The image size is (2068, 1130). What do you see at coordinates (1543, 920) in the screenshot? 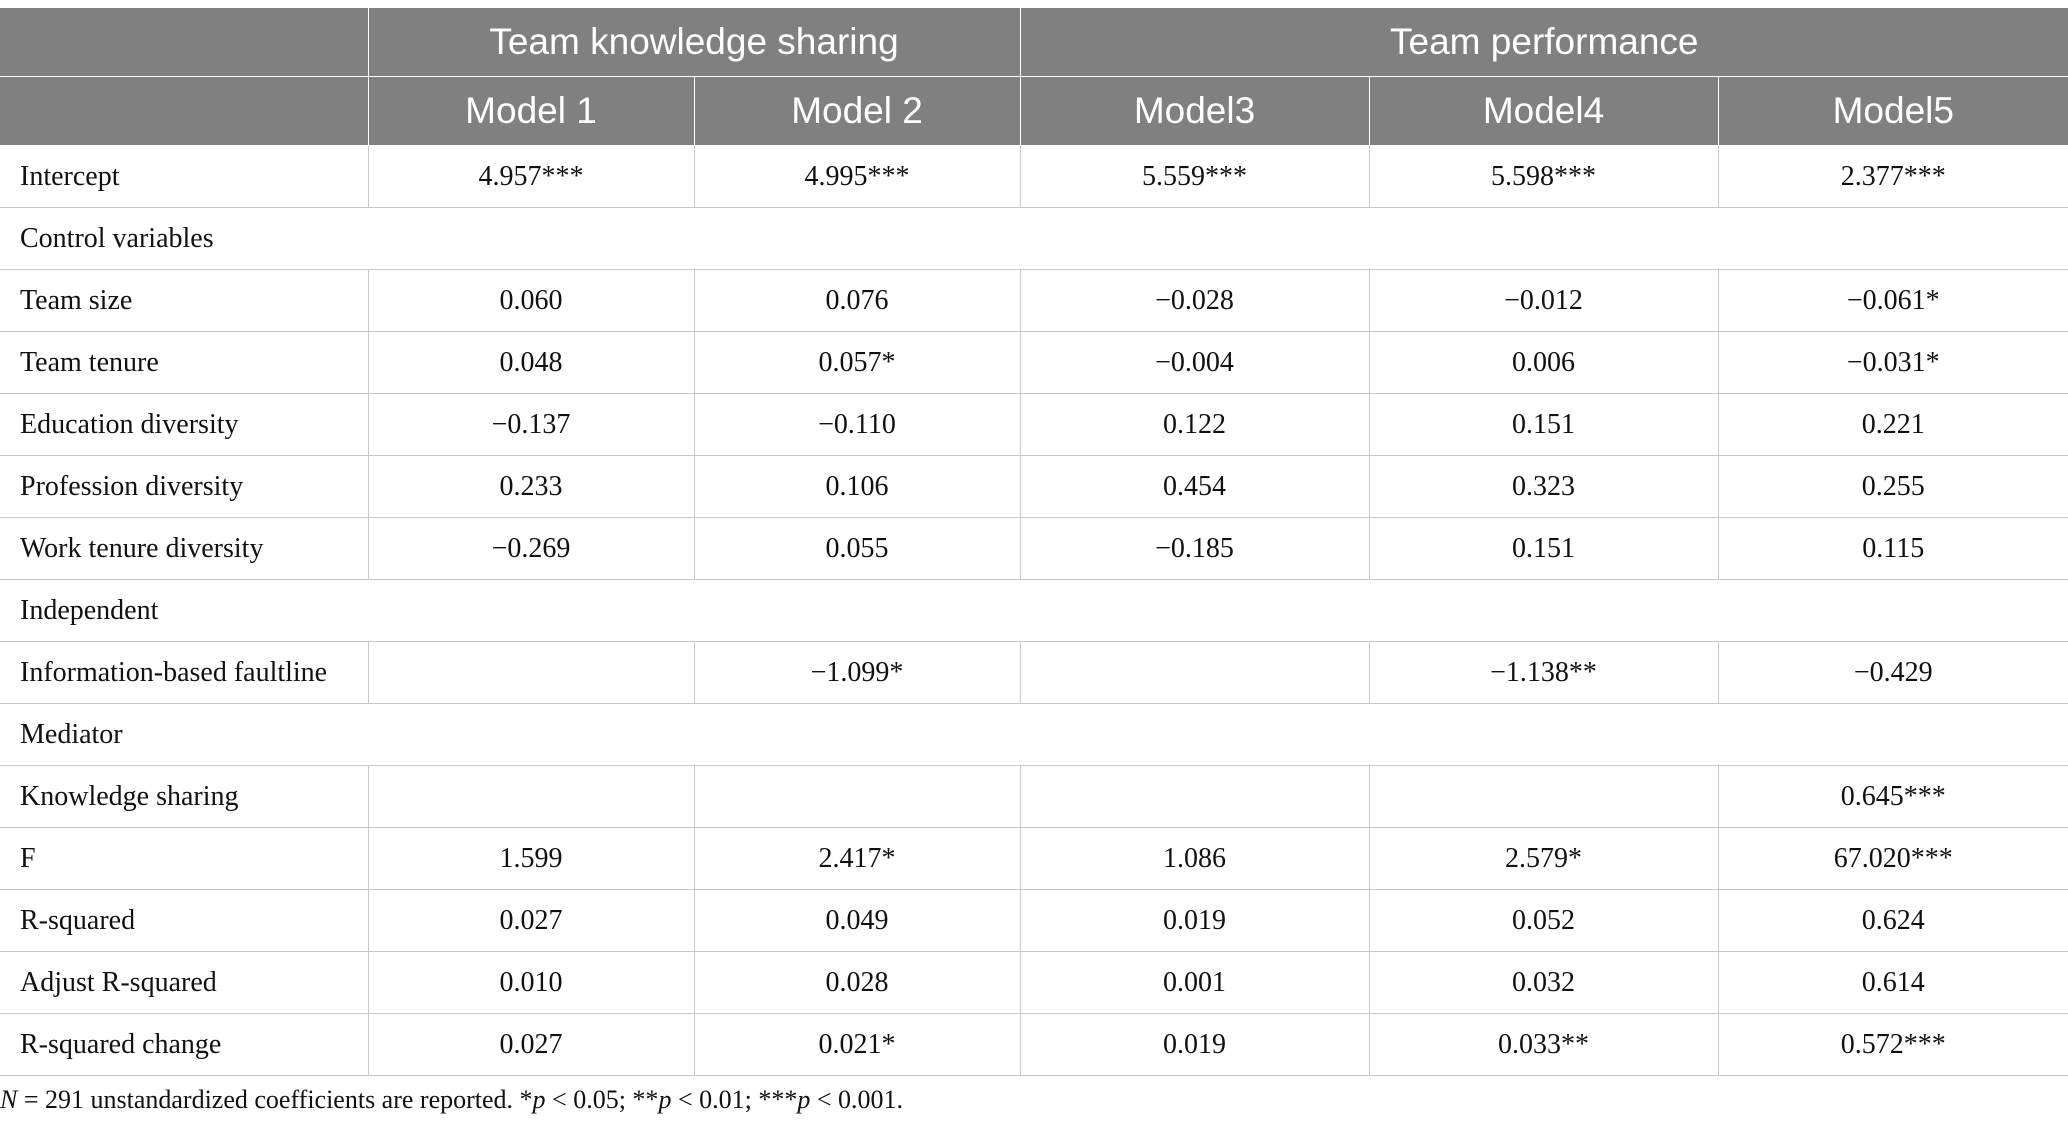
I see `table-cell: 0.052` at bounding box center [1543, 920].